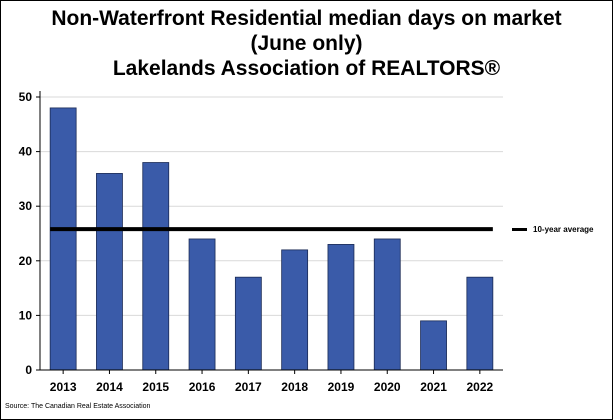 The image size is (613, 420). I want to click on x-tick-label: 2014, so click(109, 387).